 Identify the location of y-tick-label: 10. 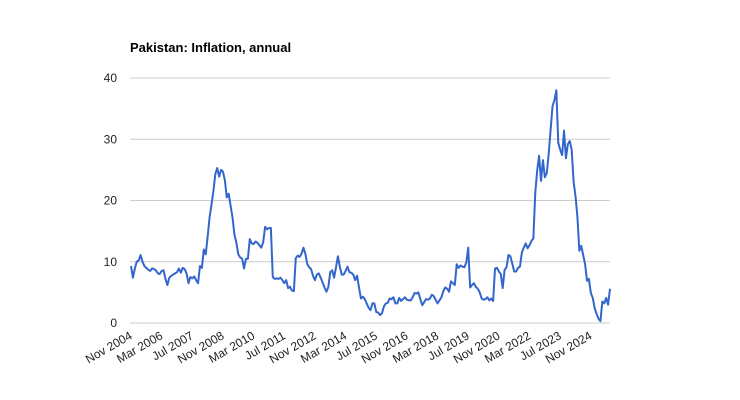
(111, 262).